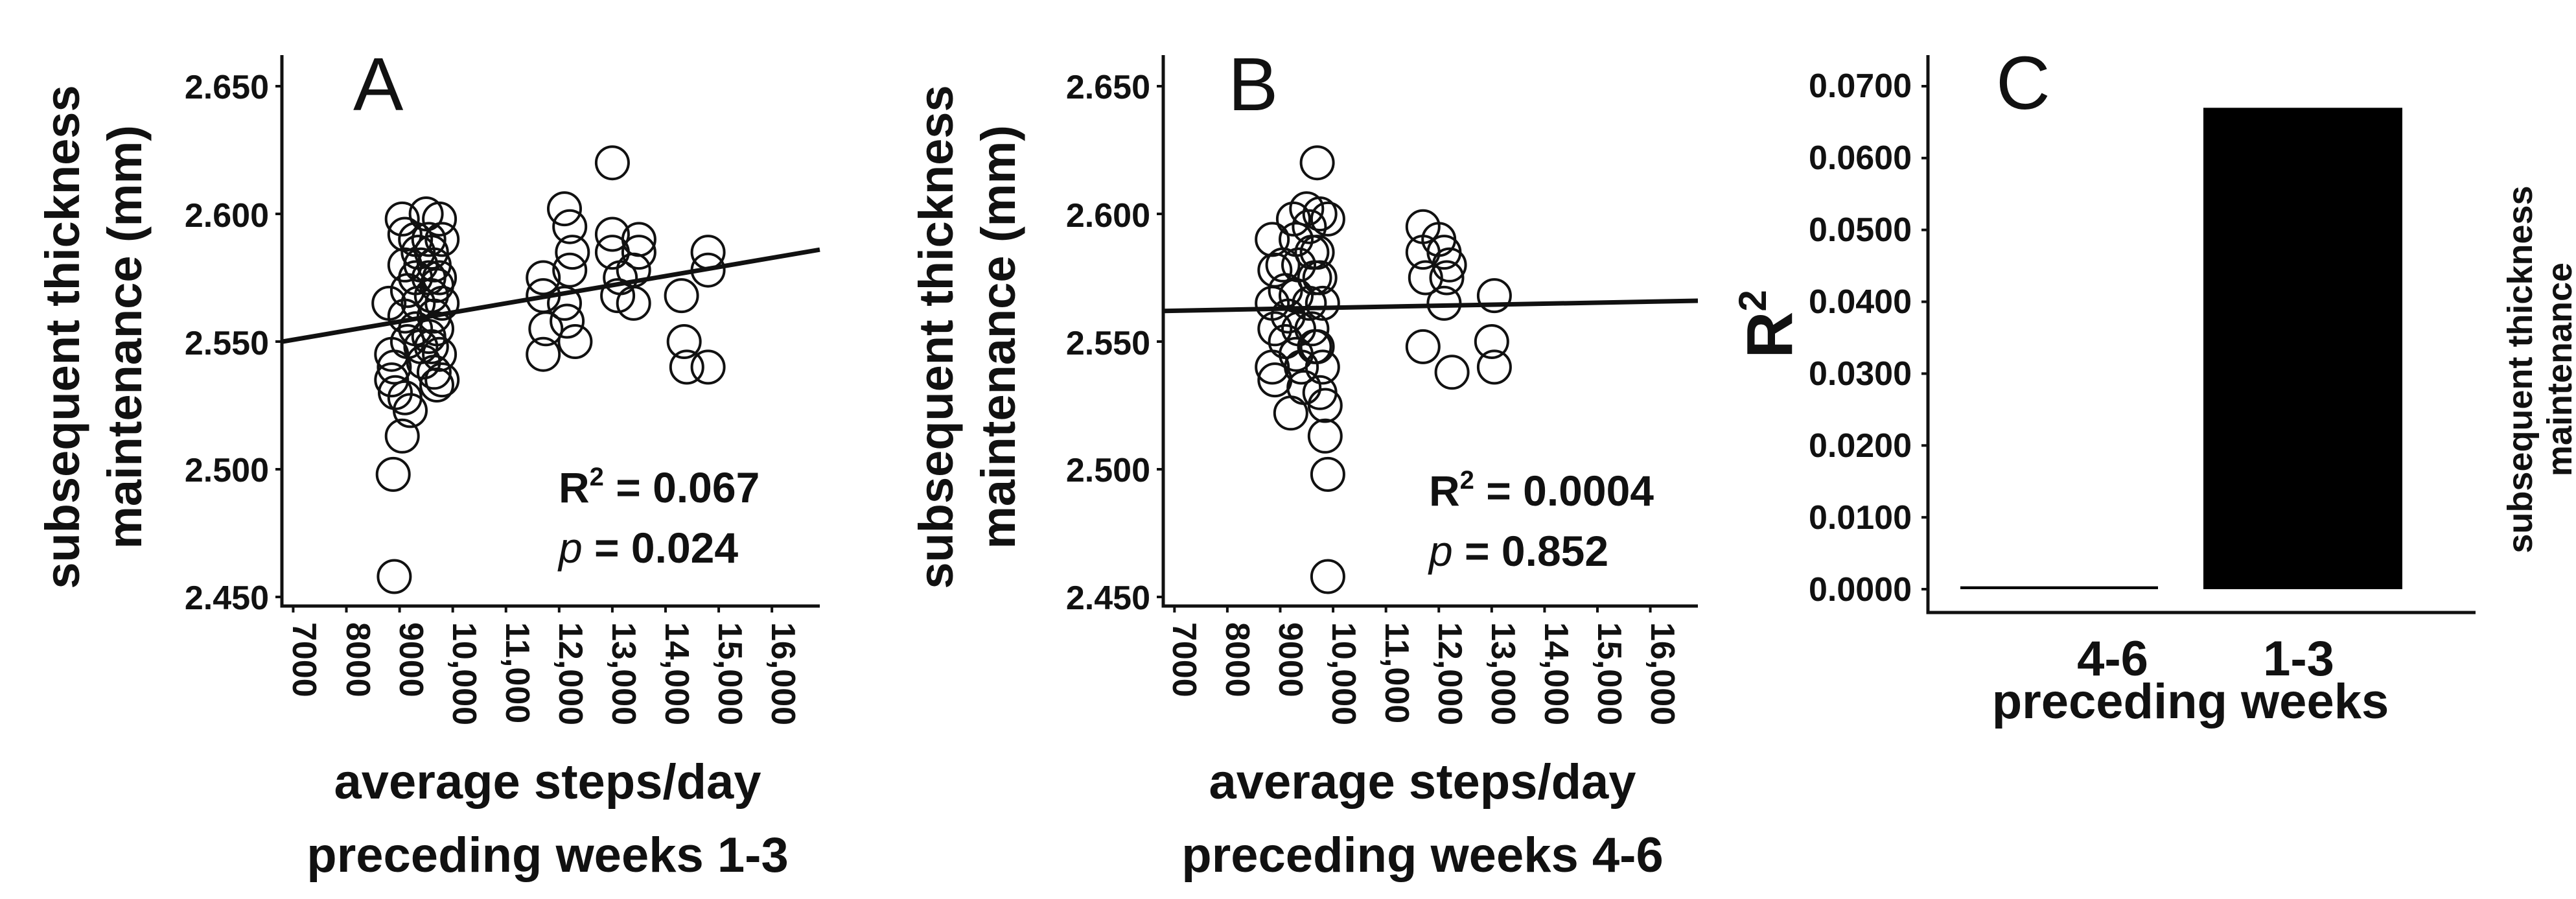  I want to click on panel-a-r2-letter: R, so click(575, 487).